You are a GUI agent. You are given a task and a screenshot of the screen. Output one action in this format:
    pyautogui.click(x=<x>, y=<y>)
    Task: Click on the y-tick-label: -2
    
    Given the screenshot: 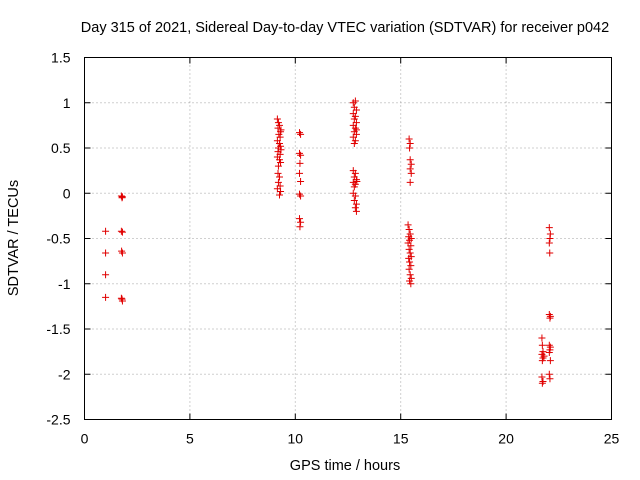 What is the action you would take?
    pyautogui.click(x=64, y=374)
    